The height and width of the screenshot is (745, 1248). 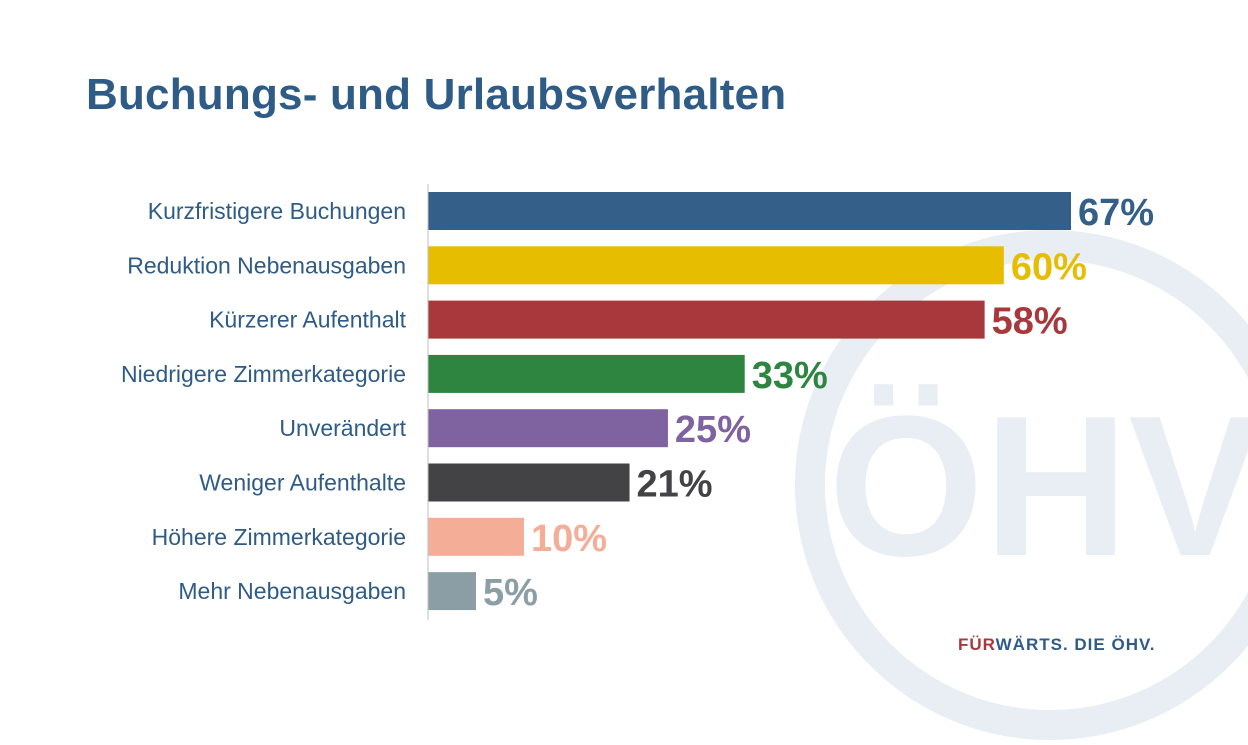 I want to click on category-label-unverandert: Unverändert, so click(x=342, y=428).